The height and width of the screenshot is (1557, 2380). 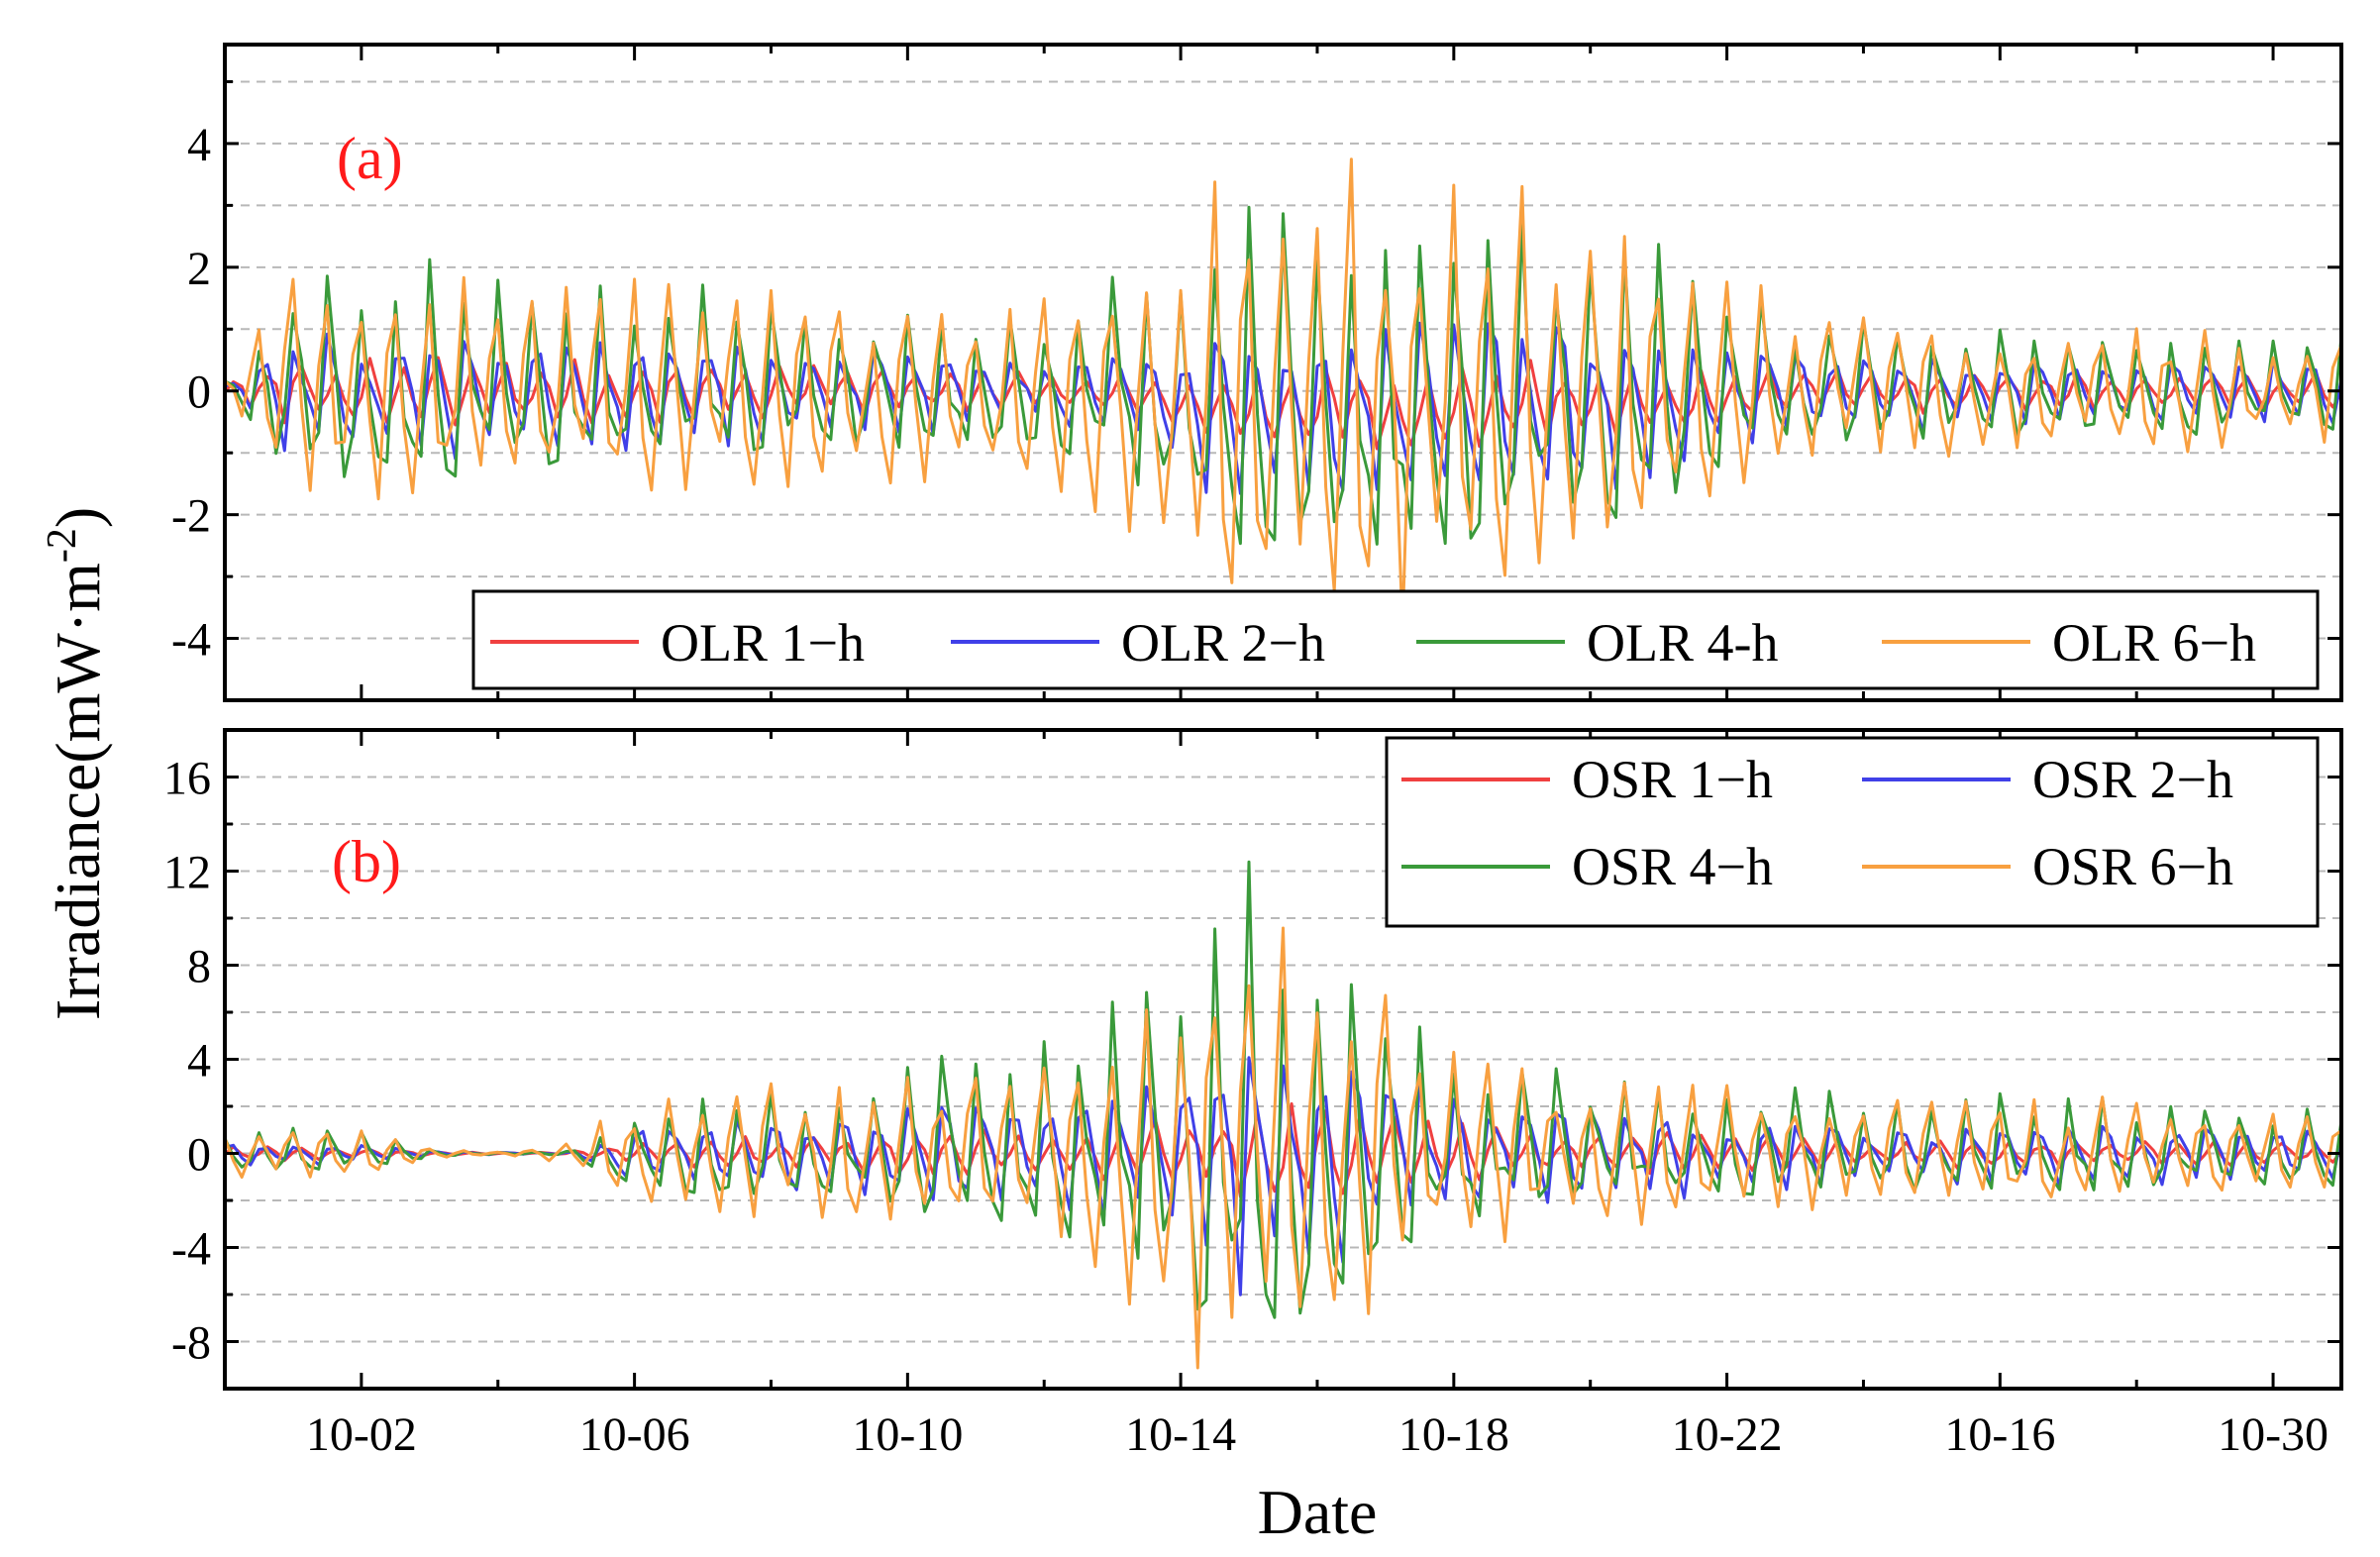 What do you see at coordinates (1999, 1434) in the screenshot?
I see `x-tick-label: 10-16` at bounding box center [1999, 1434].